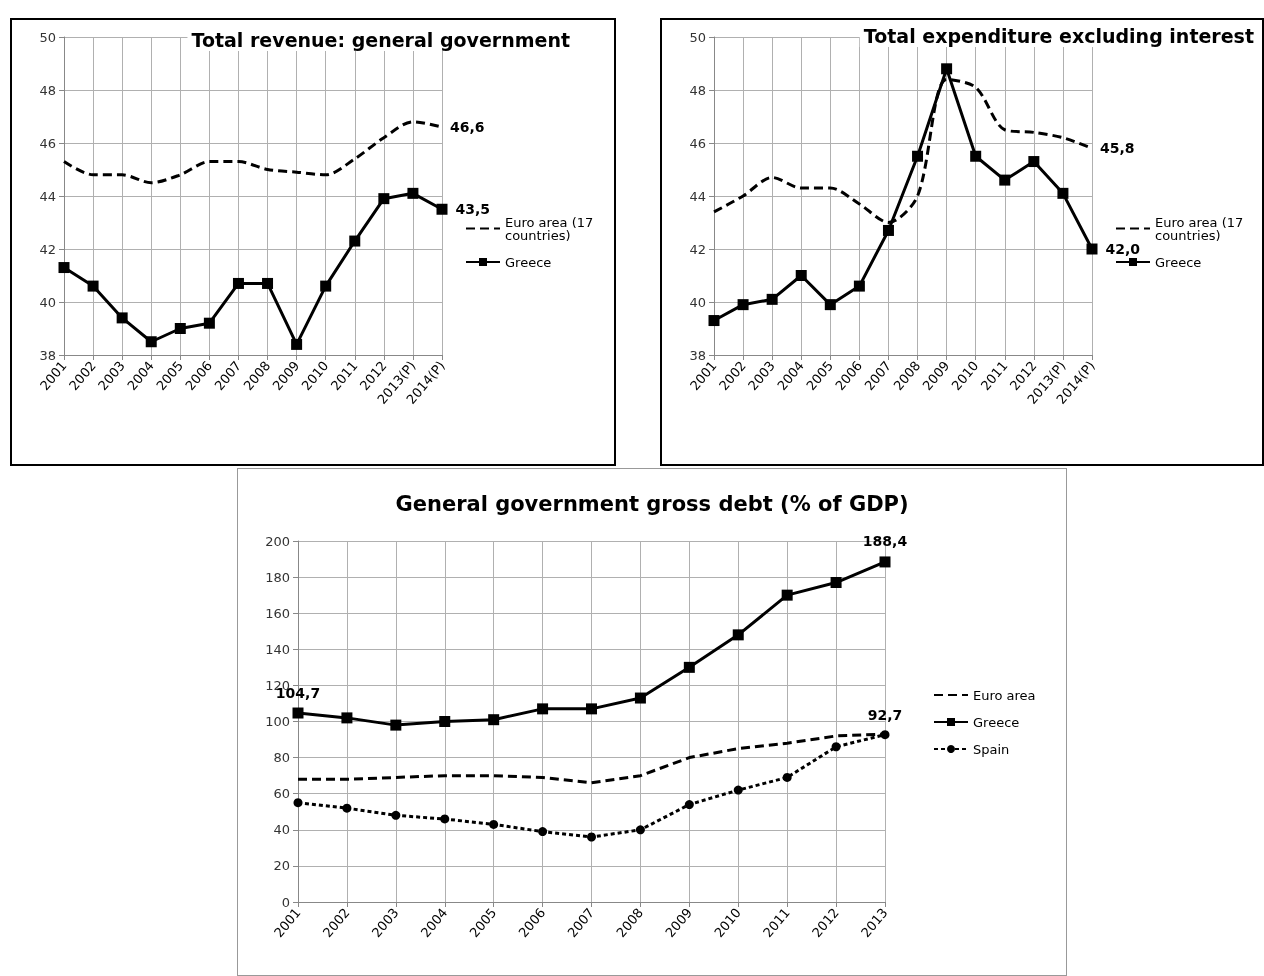 The width and height of the screenshot is (1264, 976). I want to click on y-tick-label: 100, so click(277, 721).